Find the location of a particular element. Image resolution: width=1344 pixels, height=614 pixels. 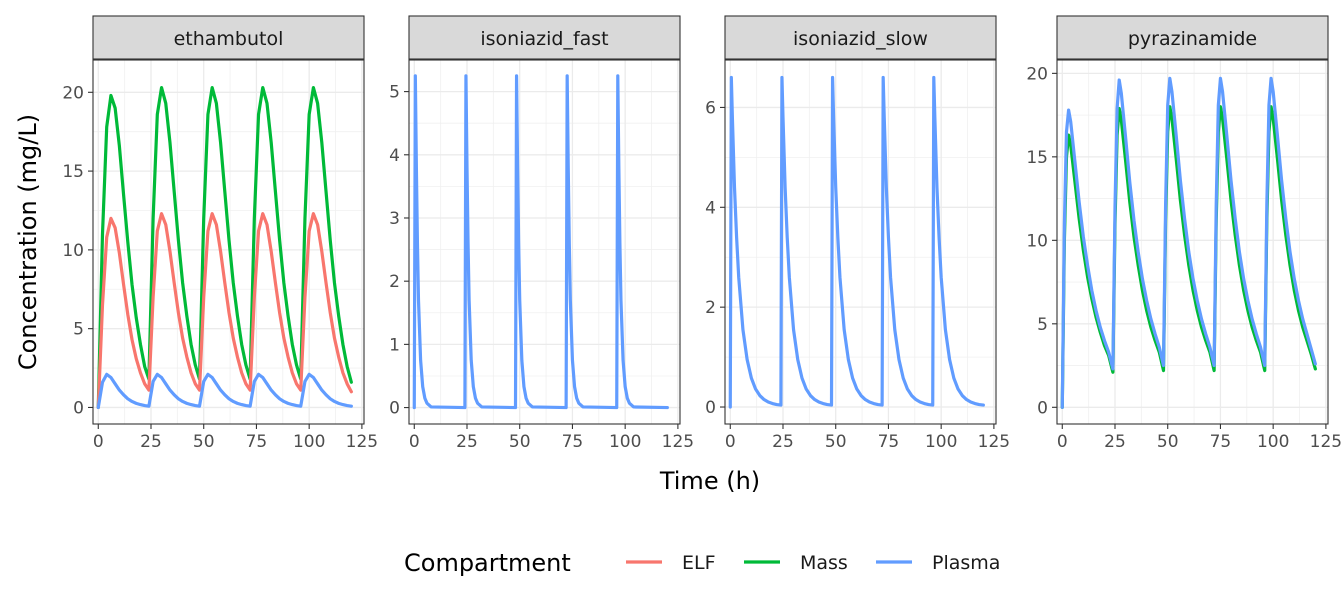

facet-strip-label: isoniazid_slow is located at coordinates (860, 39).